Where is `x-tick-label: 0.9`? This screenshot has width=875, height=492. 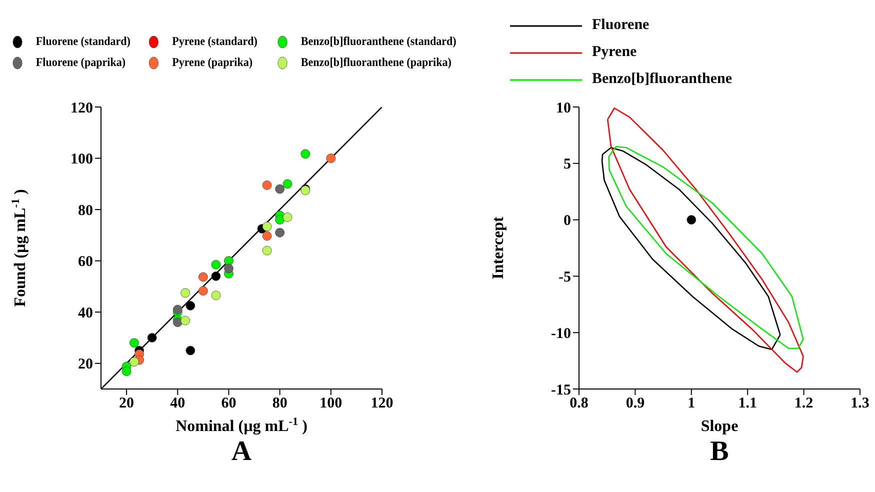
x-tick-label: 0.9 is located at coordinates (635, 404).